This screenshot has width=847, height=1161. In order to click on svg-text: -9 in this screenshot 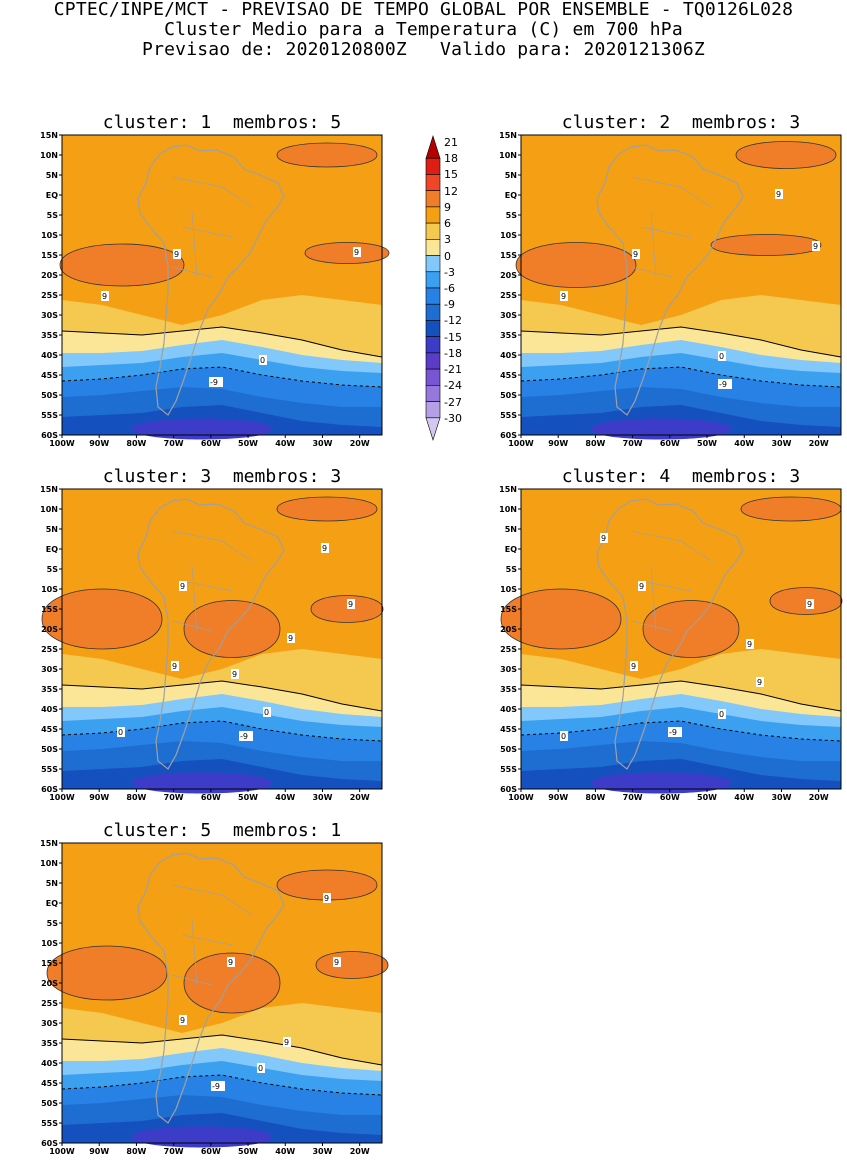, I will do `click(216, 1086)`.